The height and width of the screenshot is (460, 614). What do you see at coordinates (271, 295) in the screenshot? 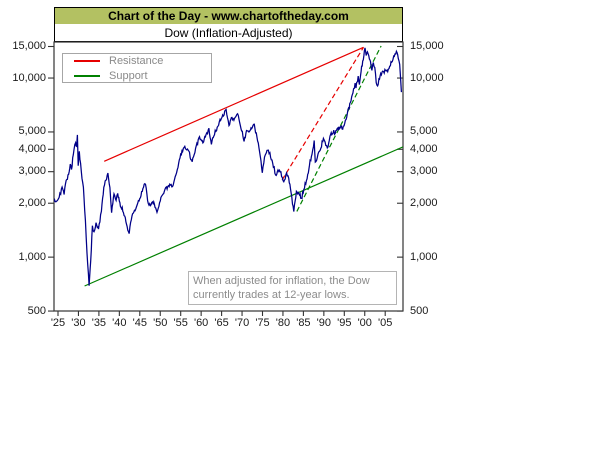
I see `annotation-line-2: currently trades at 12-year lows.` at bounding box center [271, 295].